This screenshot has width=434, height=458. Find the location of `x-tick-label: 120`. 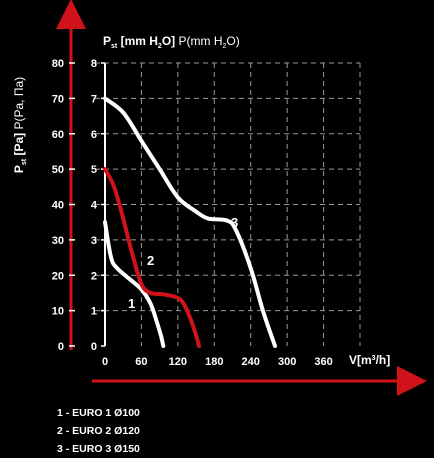

x-tick-label: 120 is located at coordinates (178, 362).